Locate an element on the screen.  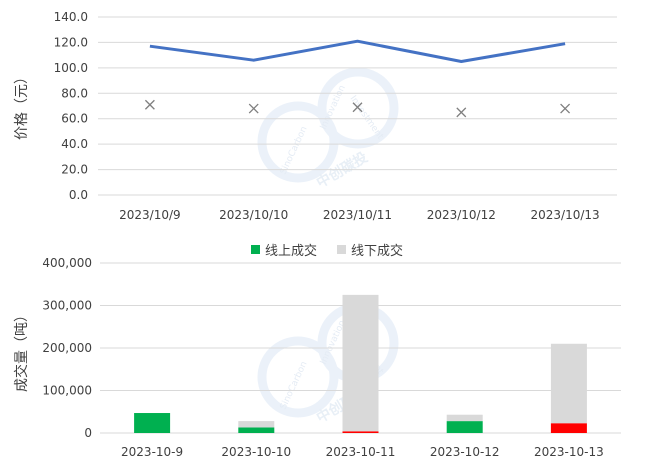
price-line-series is located at coordinates (357, 51).